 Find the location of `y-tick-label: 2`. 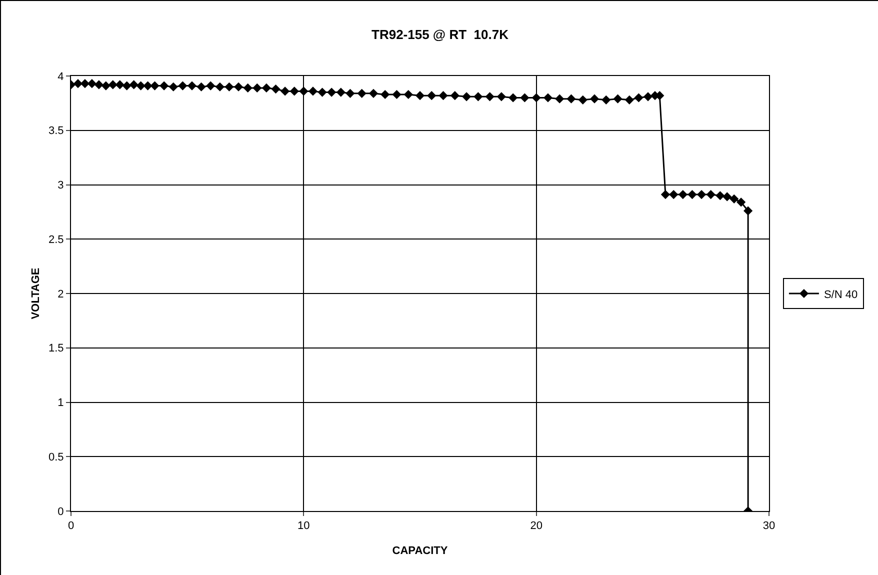

y-tick-label: 2 is located at coordinates (61, 294).